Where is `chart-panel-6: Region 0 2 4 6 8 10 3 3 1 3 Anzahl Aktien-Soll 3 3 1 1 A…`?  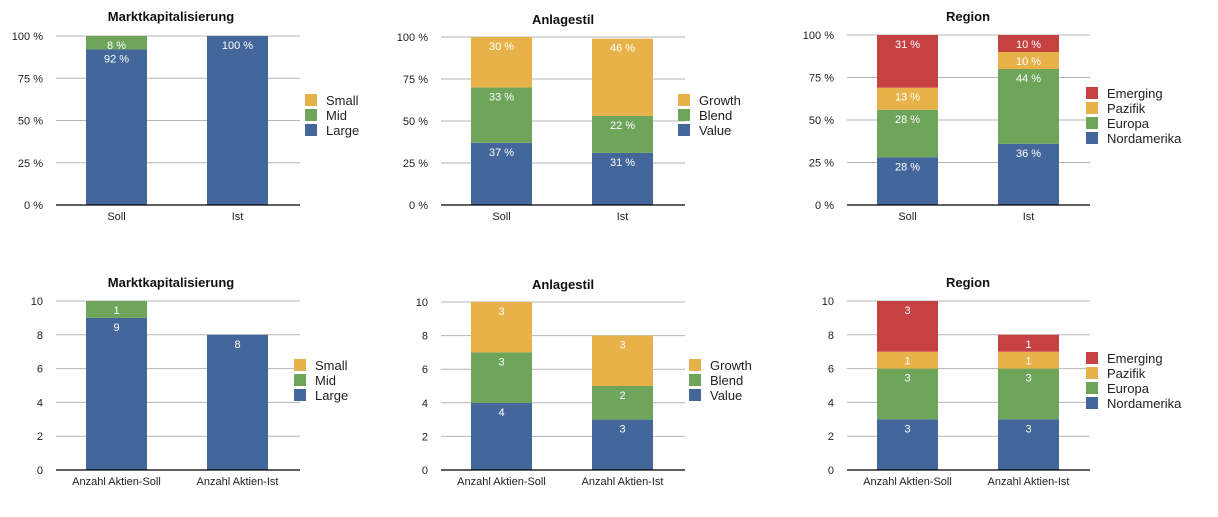
chart-panel-6: Region 0 2 4 6 8 10 3 3 1 3 Anzahl Aktien-Soll 3 3 1 1 A… is located at coordinates (1002, 381).